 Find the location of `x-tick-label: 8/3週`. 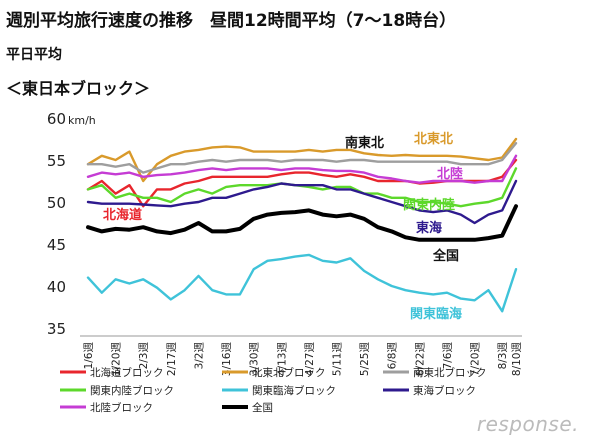

x-tick-label: 8/3週 is located at coordinates (503, 356).